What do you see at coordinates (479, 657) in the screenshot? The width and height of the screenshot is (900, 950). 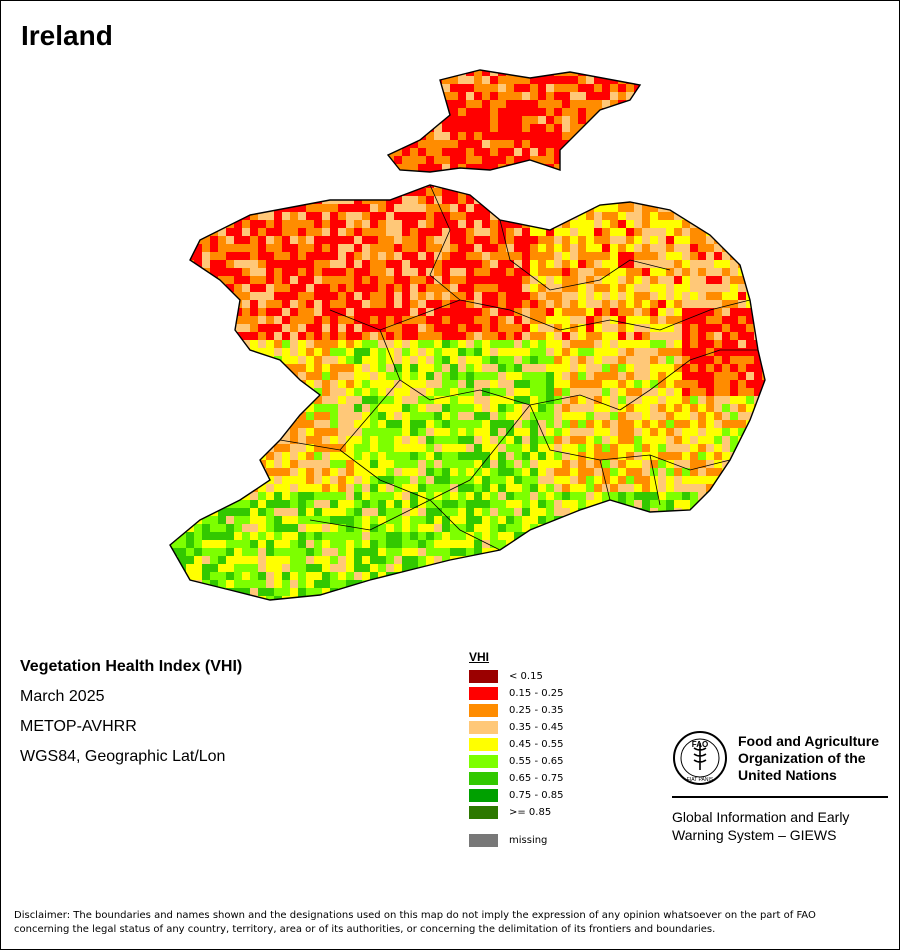 I see `legend-title: VHI` at bounding box center [479, 657].